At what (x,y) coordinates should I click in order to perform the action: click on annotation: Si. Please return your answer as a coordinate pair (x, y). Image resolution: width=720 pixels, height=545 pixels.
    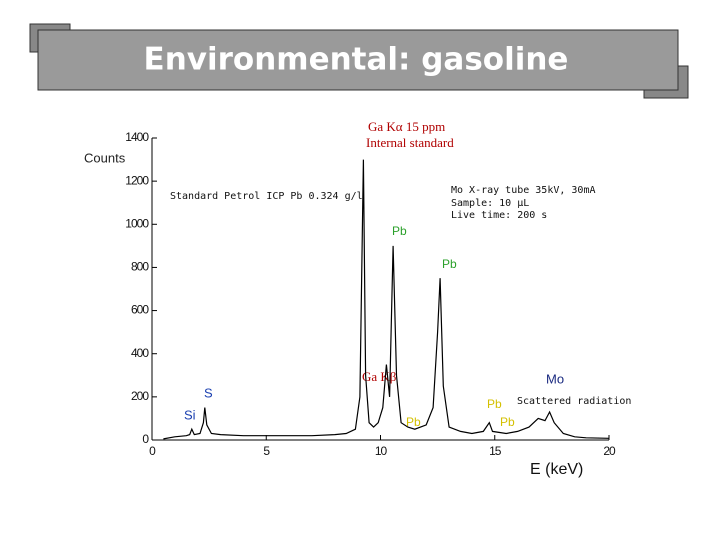
    Looking at the image, I should click on (190, 414).